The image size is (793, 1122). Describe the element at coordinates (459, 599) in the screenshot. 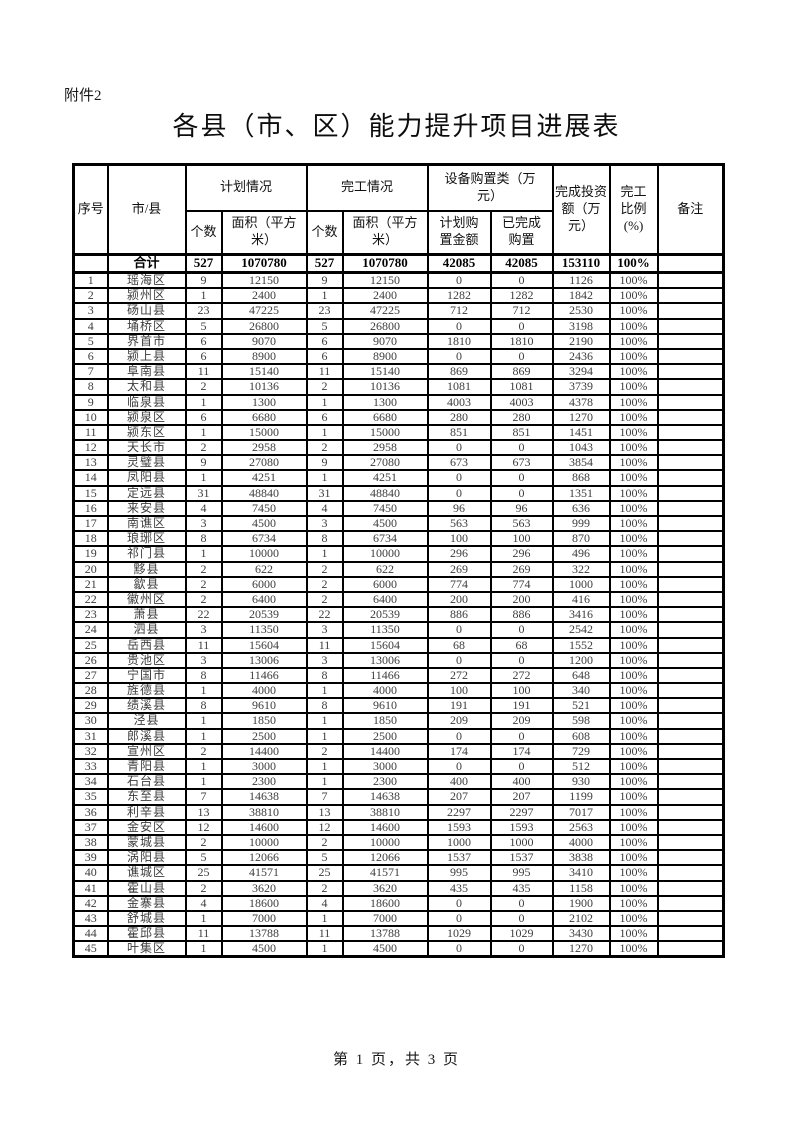

I see `equip-planned-cell: 200` at that location.